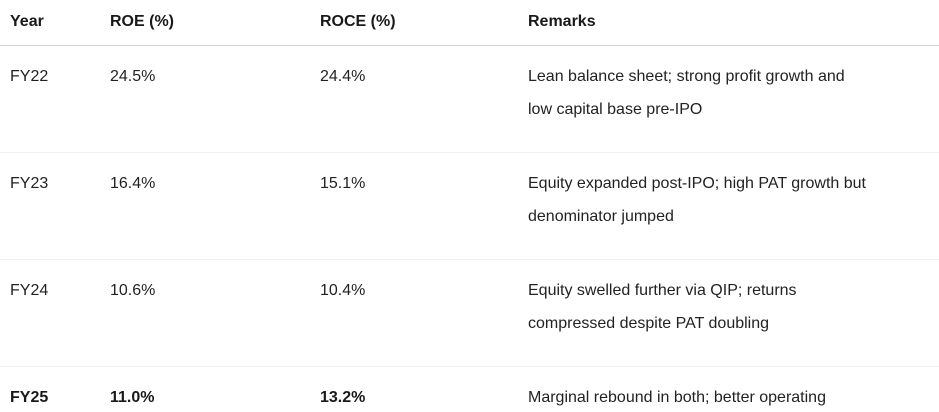 This screenshot has width=939, height=412. What do you see at coordinates (343, 183) in the screenshot?
I see `roce-cell: 15.1%` at bounding box center [343, 183].